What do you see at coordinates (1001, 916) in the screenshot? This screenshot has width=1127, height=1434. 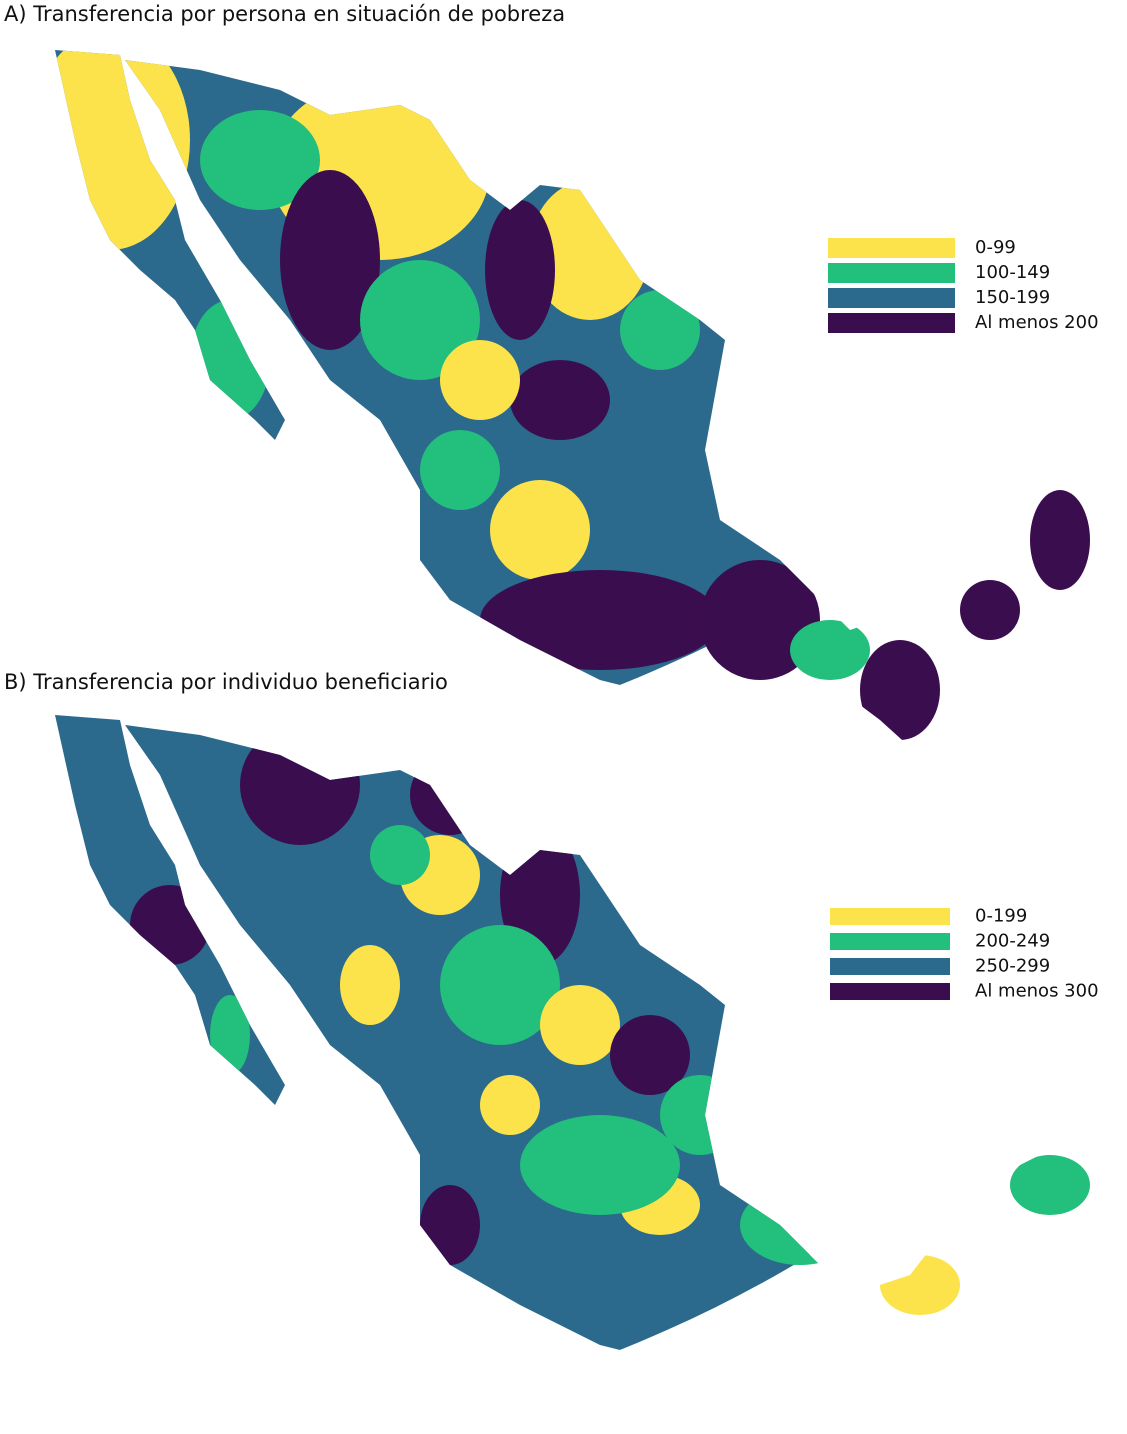 I see `legend-label: 0-199` at bounding box center [1001, 916].